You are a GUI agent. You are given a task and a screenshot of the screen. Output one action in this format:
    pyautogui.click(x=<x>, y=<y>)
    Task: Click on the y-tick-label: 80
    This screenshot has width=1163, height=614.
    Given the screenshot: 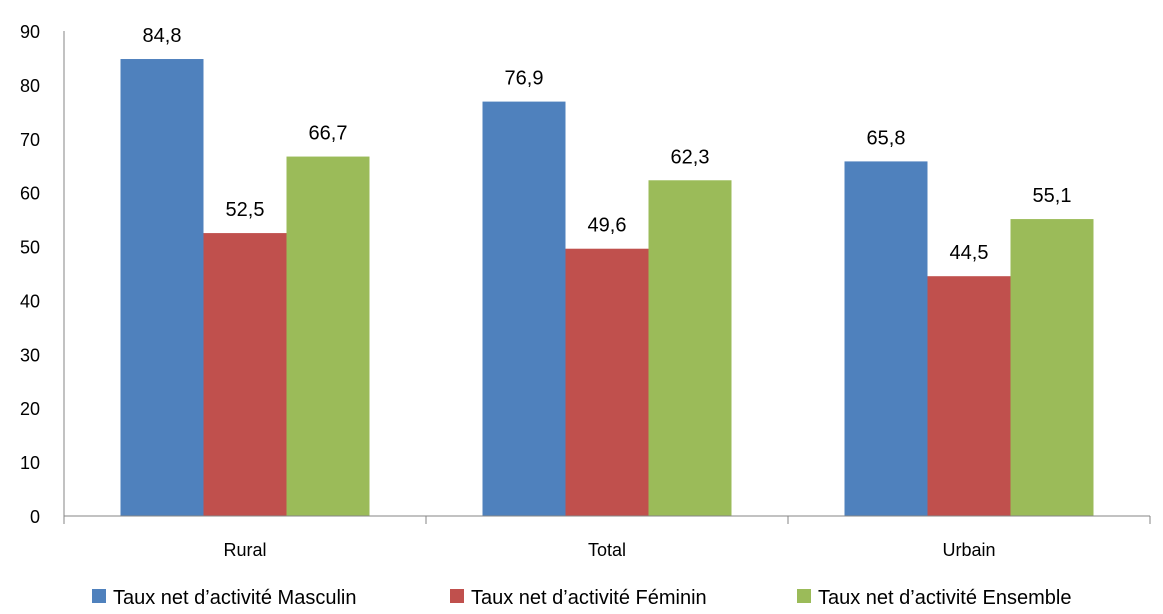 What is the action you would take?
    pyautogui.click(x=30, y=86)
    